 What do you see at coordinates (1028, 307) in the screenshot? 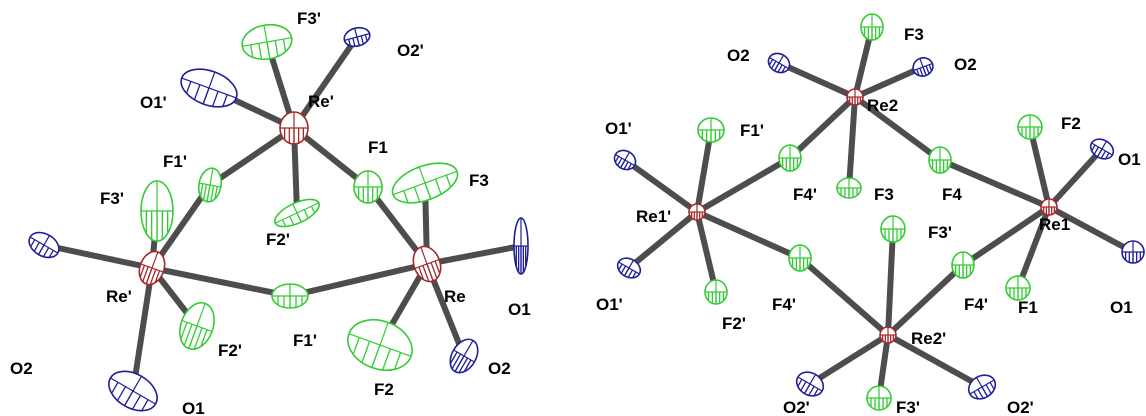
I see `tetramer-atom-label: F1` at bounding box center [1028, 307].